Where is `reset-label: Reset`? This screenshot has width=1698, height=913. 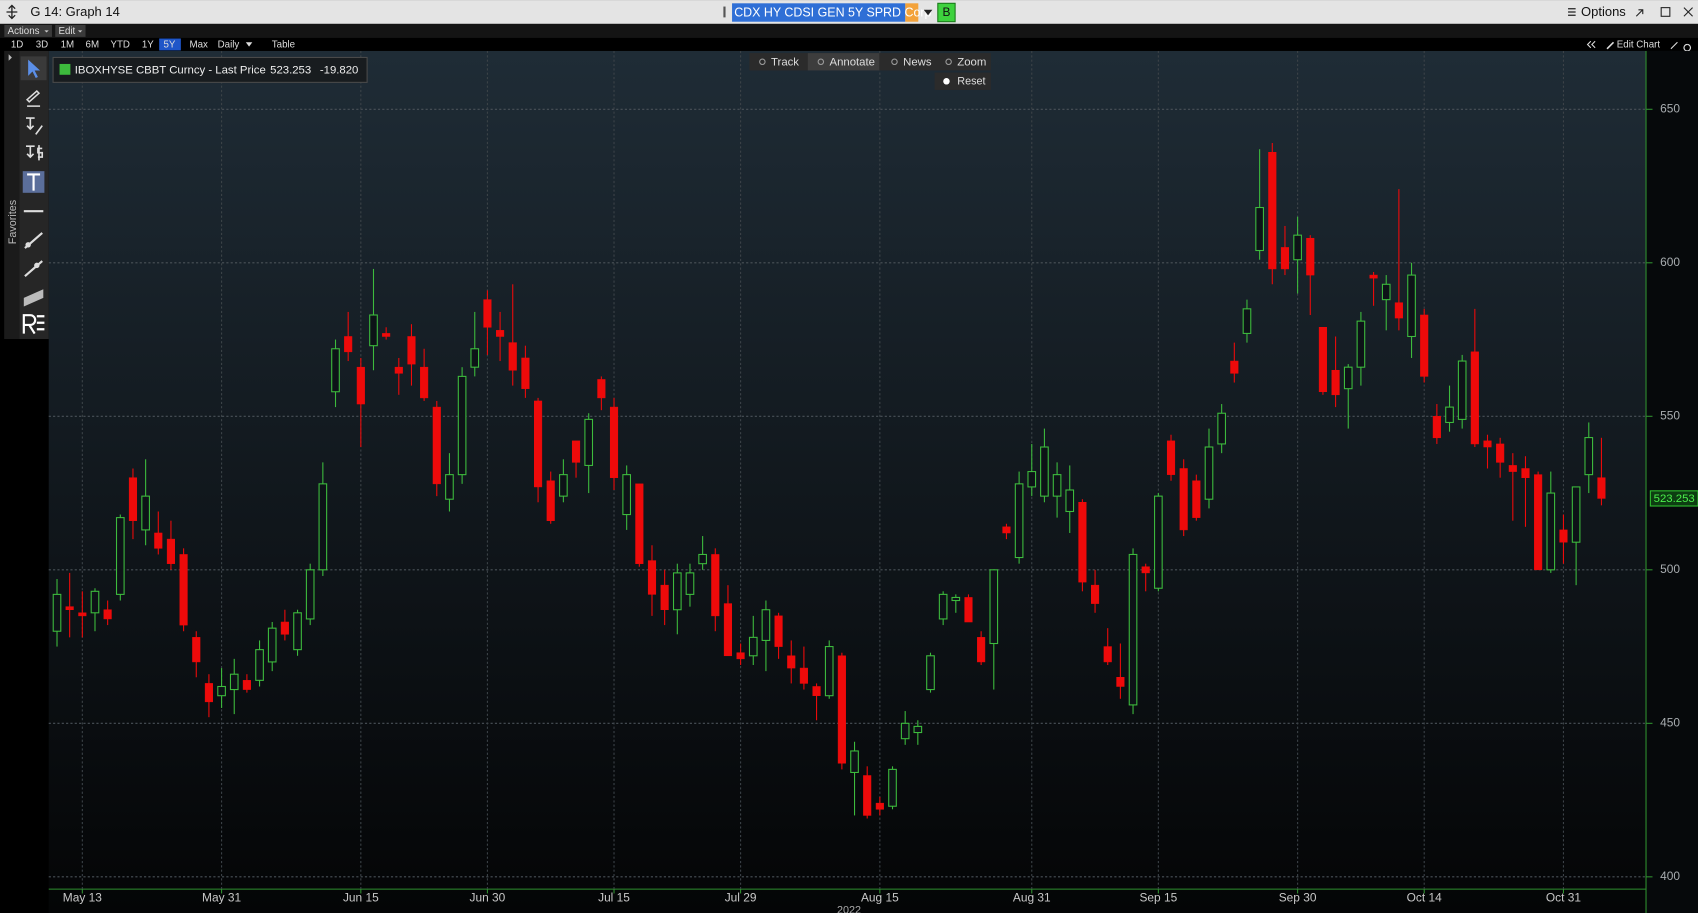
reset-label: Reset is located at coordinates (971, 82).